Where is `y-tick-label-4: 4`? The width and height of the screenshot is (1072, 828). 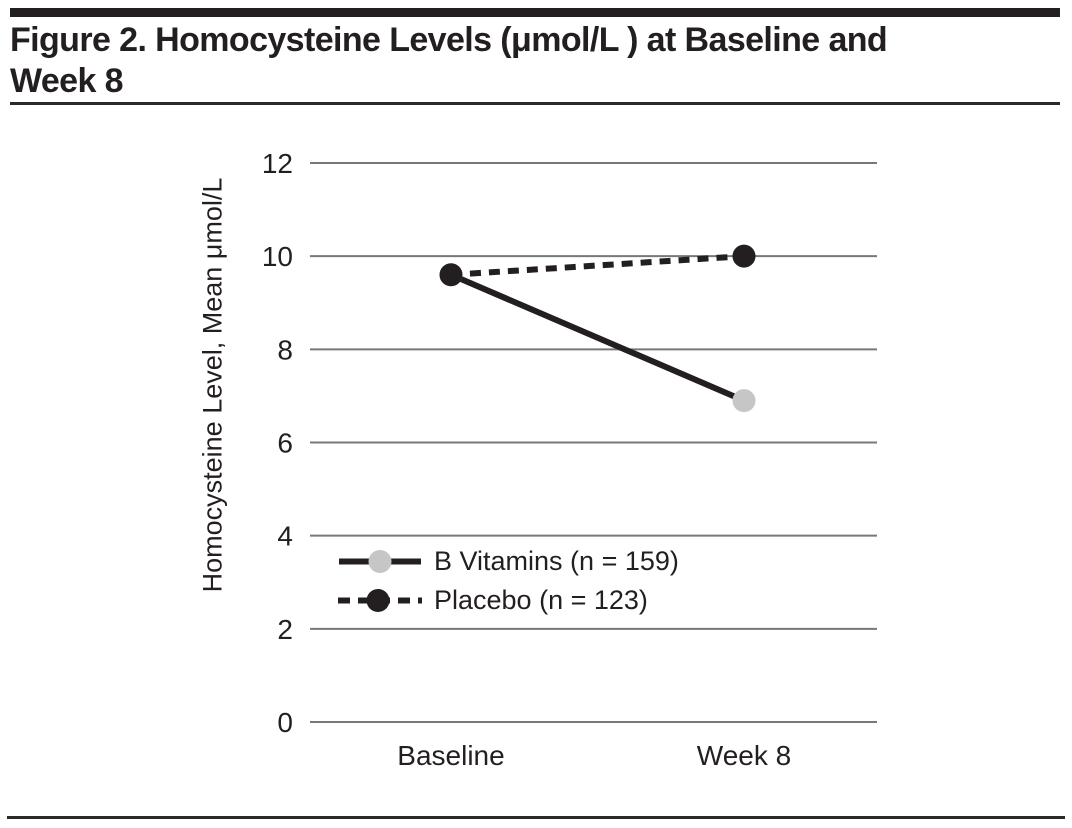 y-tick-label-4: 4 is located at coordinates (285, 536).